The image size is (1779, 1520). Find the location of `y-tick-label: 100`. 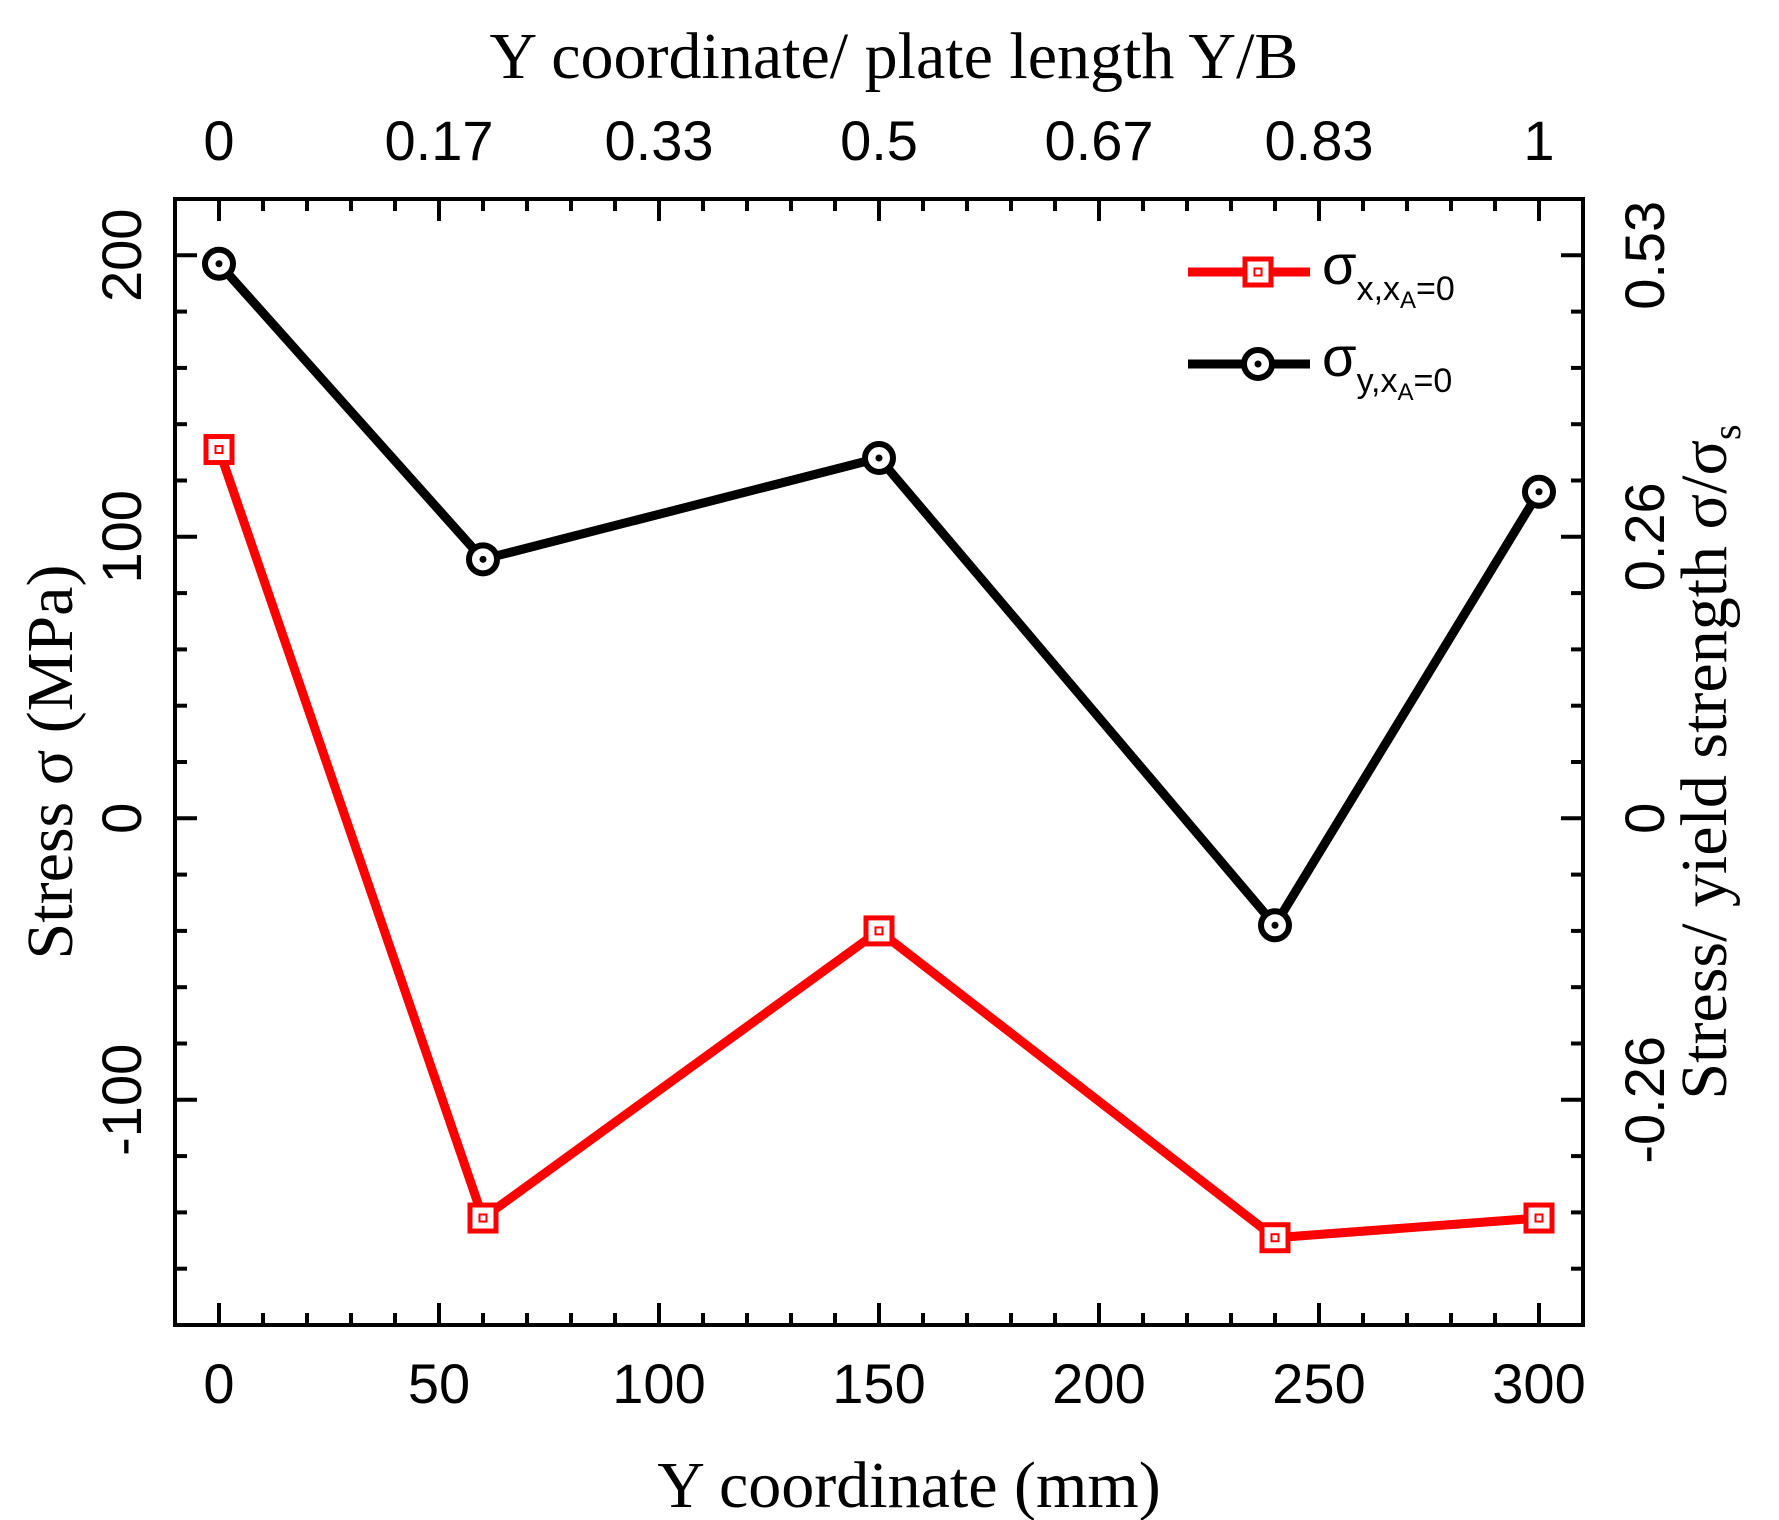

y-tick-label: 100 is located at coordinates (121, 536).